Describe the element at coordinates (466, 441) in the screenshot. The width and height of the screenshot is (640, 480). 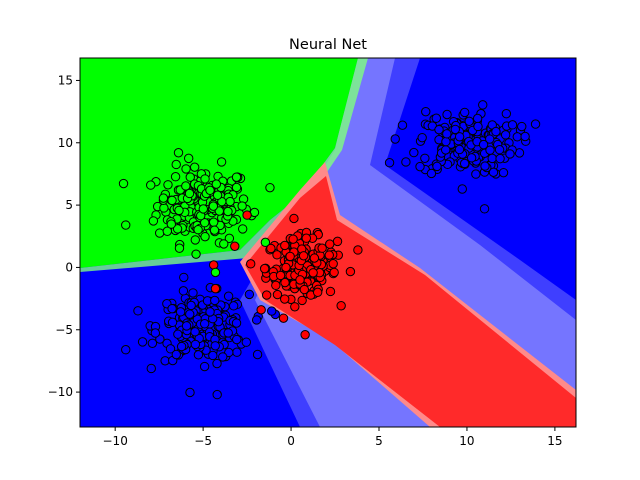
I see `x-tick-label: 10` at that location.